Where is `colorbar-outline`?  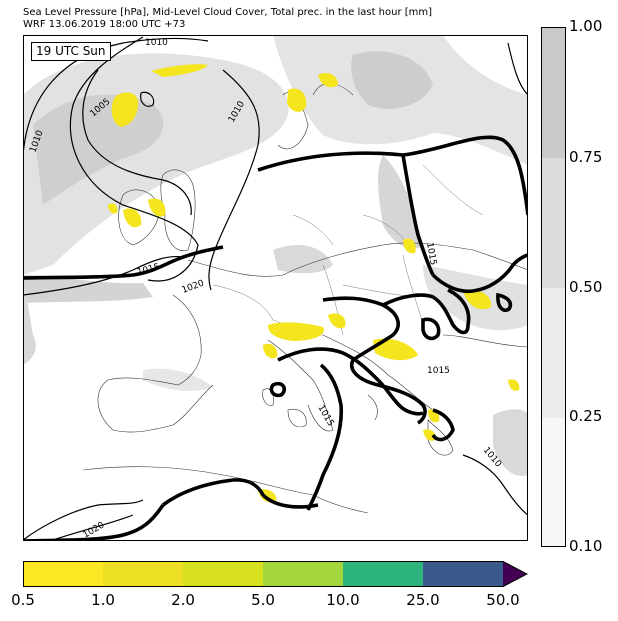 colorbar-outline is located at coordinates (276, 574).